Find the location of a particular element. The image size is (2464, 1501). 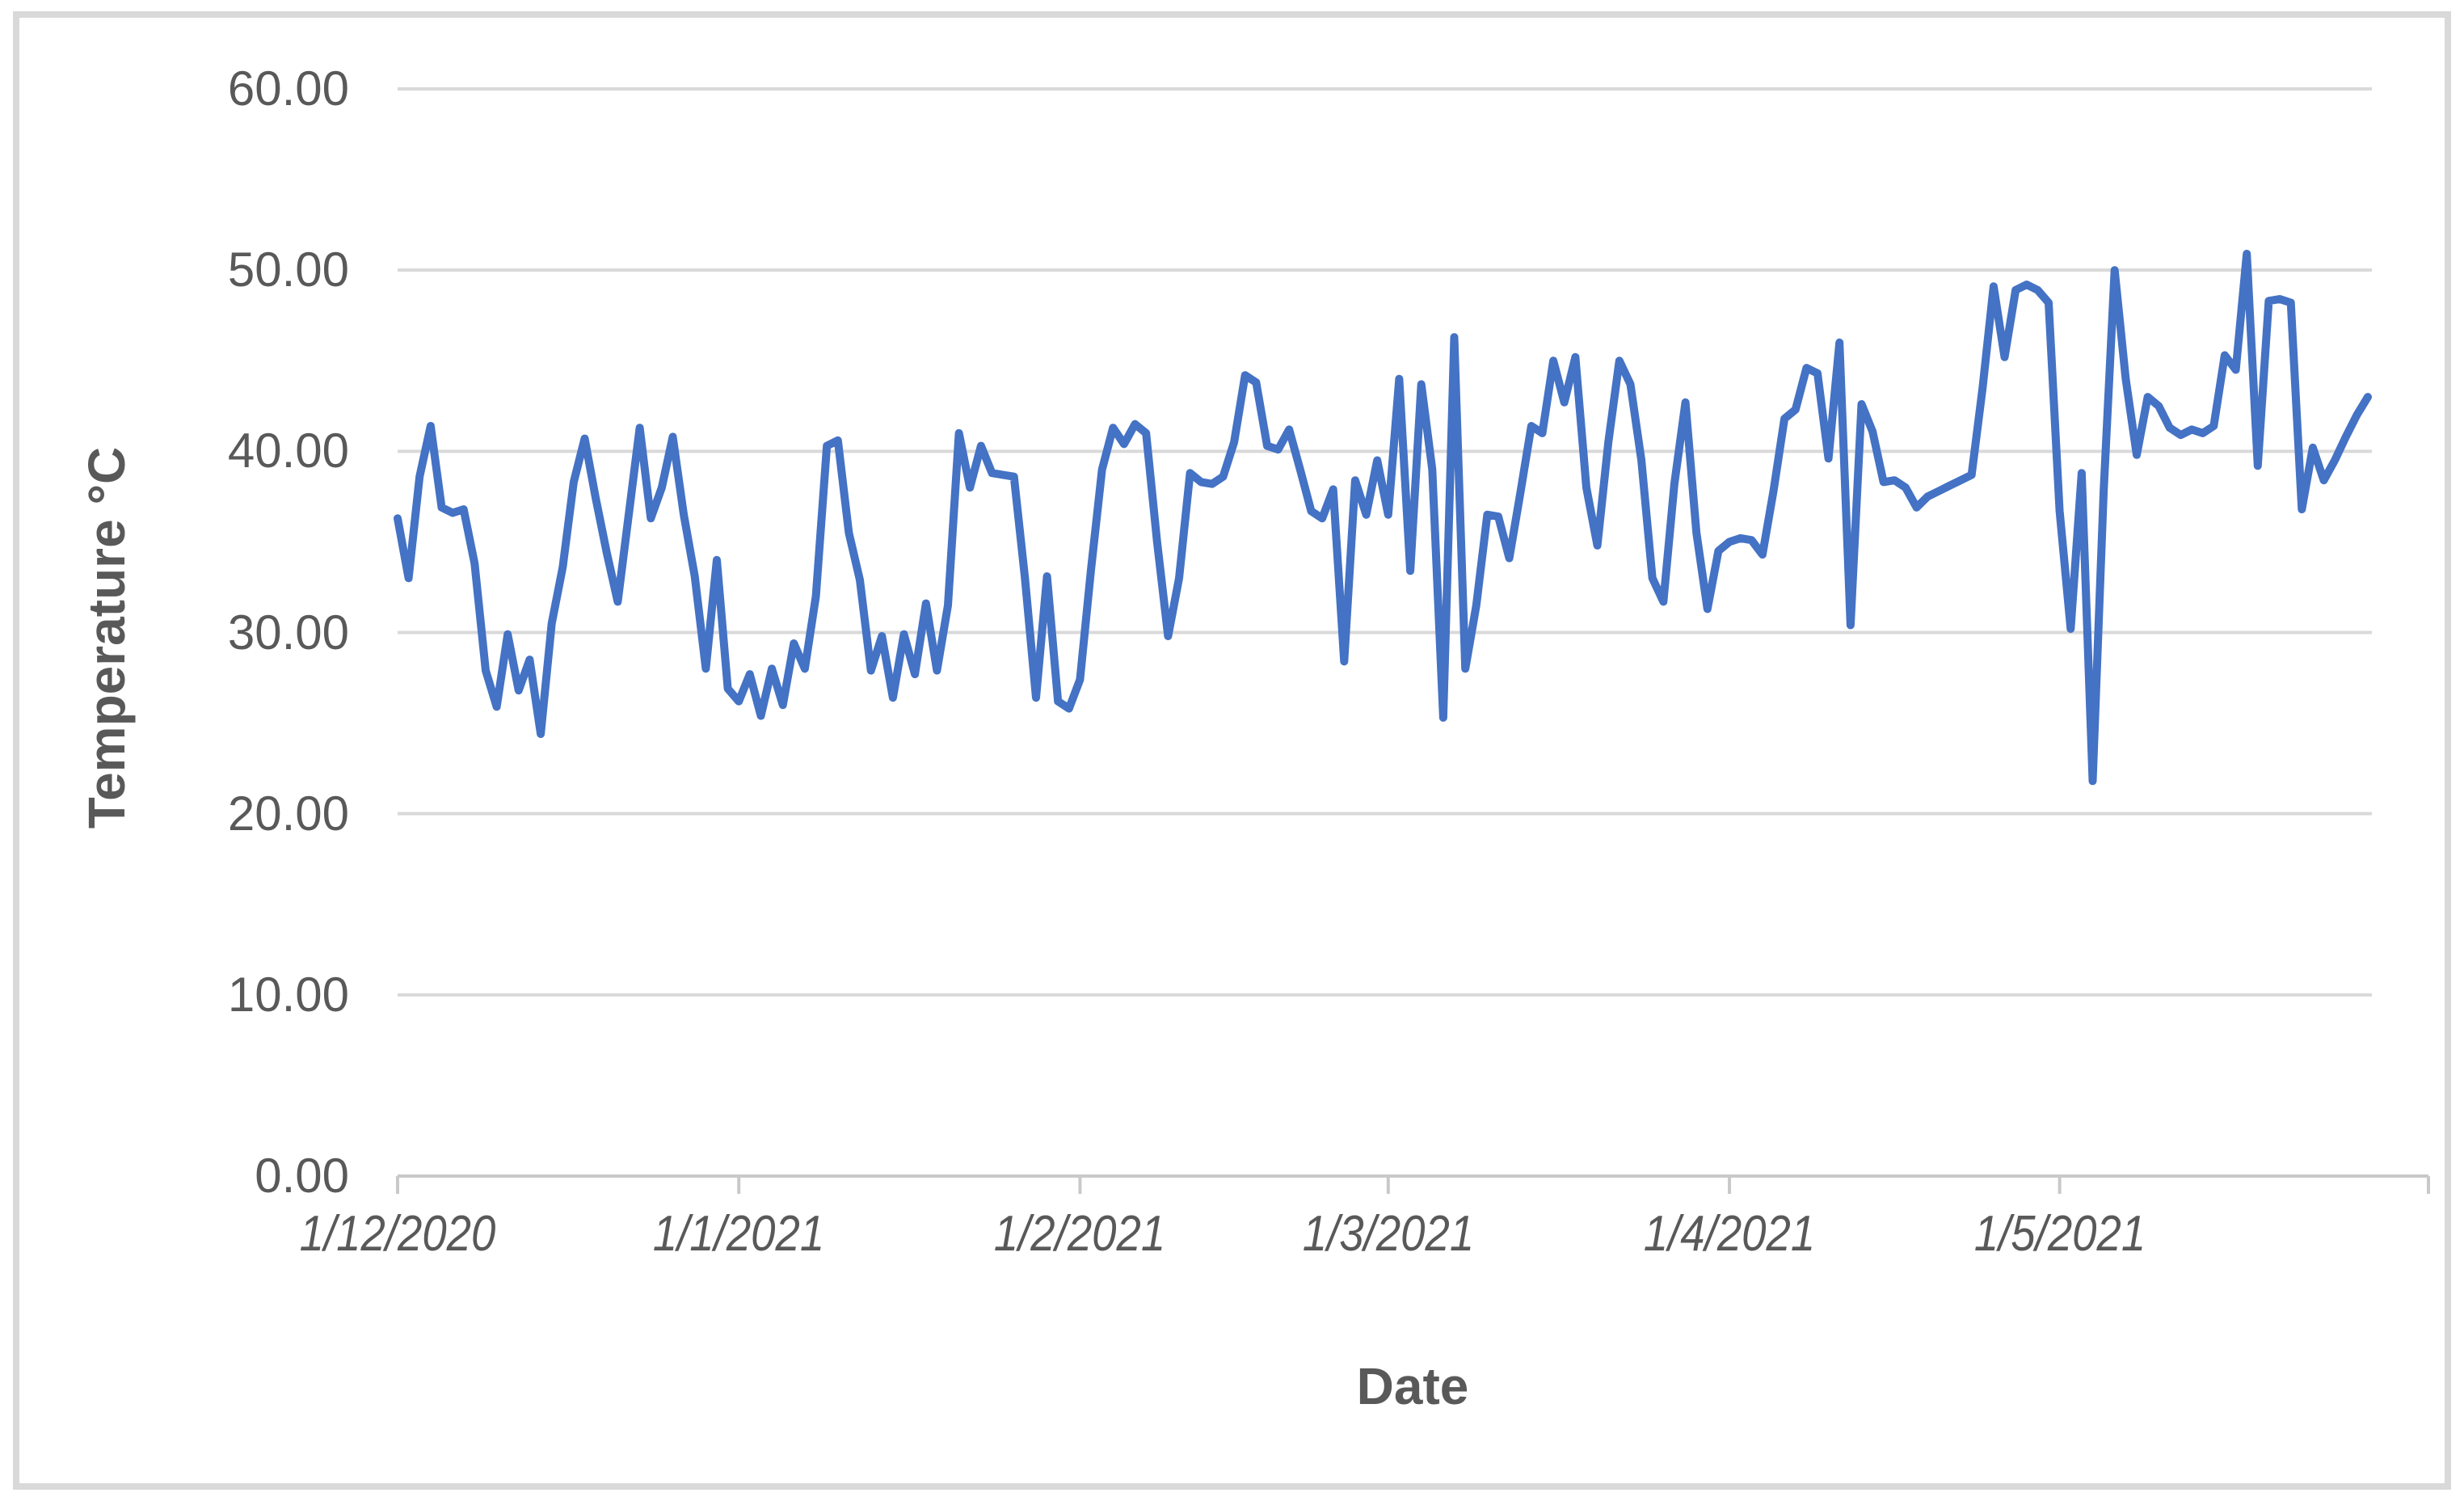

x-tick-label: 1/5/2021 is located at coordinates (2059, 1234).